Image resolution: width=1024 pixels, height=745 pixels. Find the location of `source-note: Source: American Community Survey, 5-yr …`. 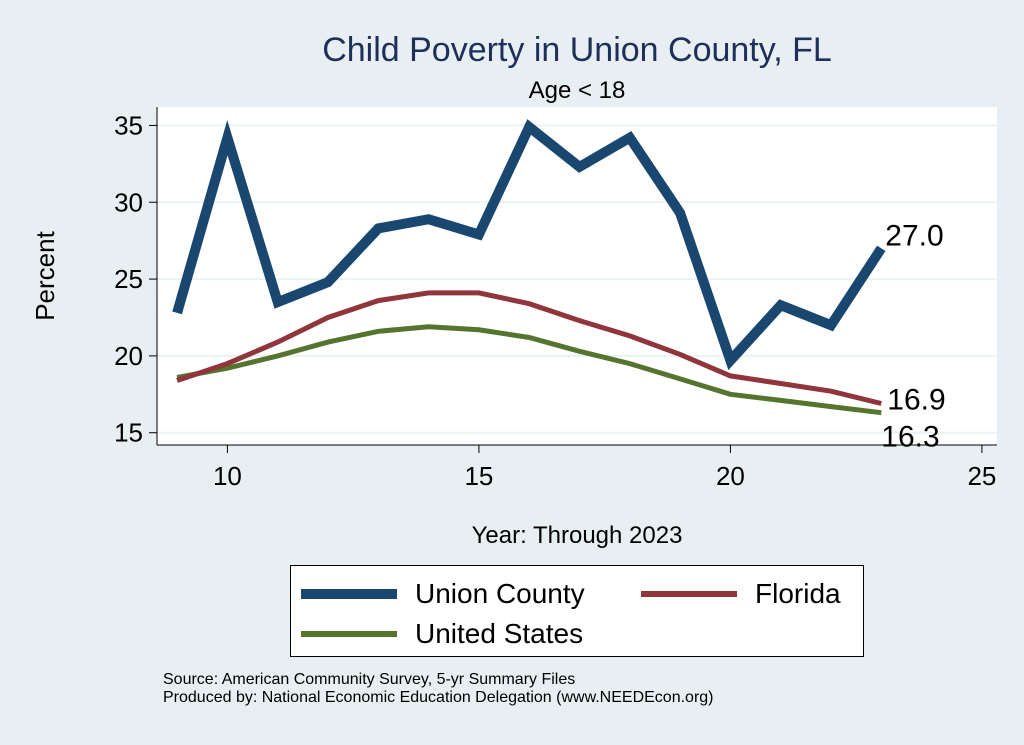

source-note: Source: American Community Survey, 5-yr … is located at coordinates (438, 689).